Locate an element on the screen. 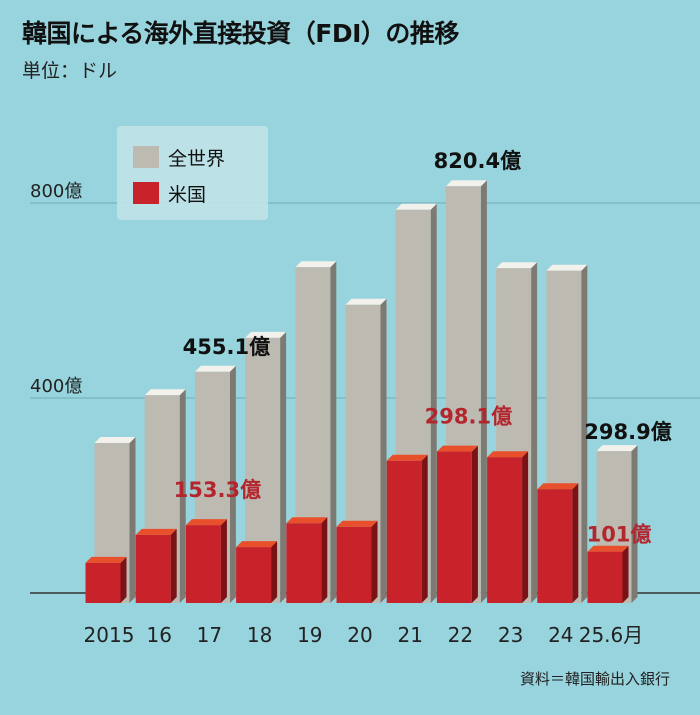 The image size is (700, 715). x-tick-label: 16 is located at coordinates (158, 635).